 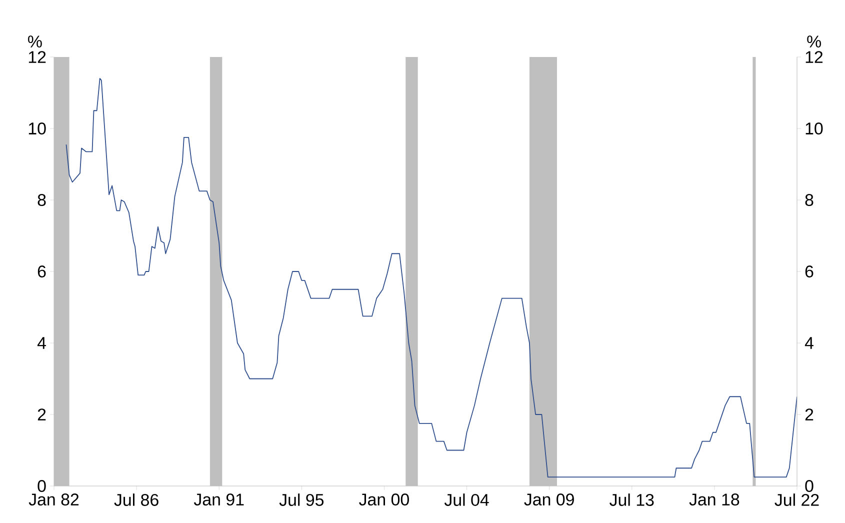 I want to click on y2-tick-label: 2, so click(x=809, y=414).